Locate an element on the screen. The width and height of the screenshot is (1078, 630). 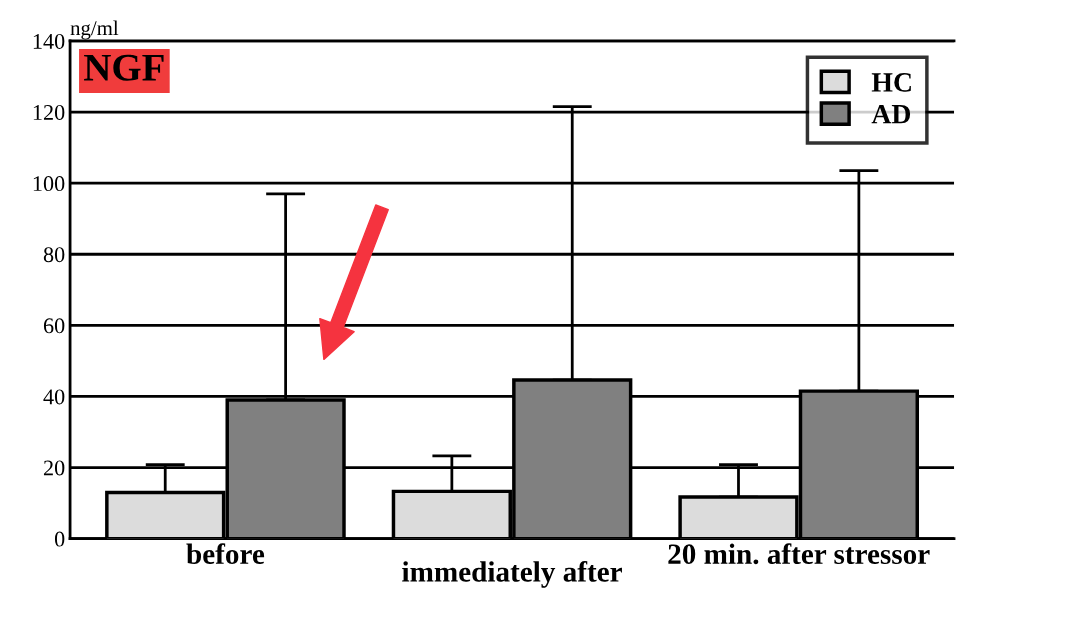
y-tick-label: 80 is located at coordinates (54, 255).